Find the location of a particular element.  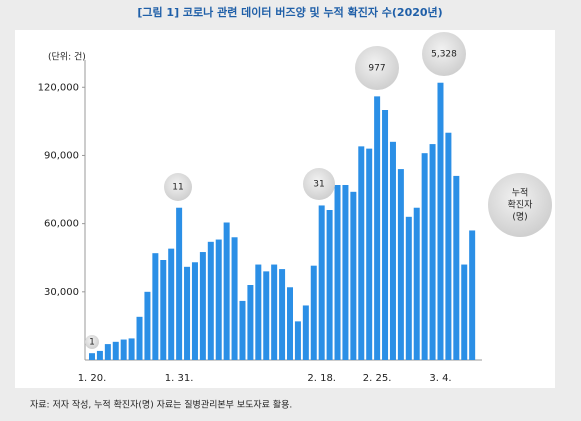

x-tick-label: 1. 31. is located at coordinates (179, 378).